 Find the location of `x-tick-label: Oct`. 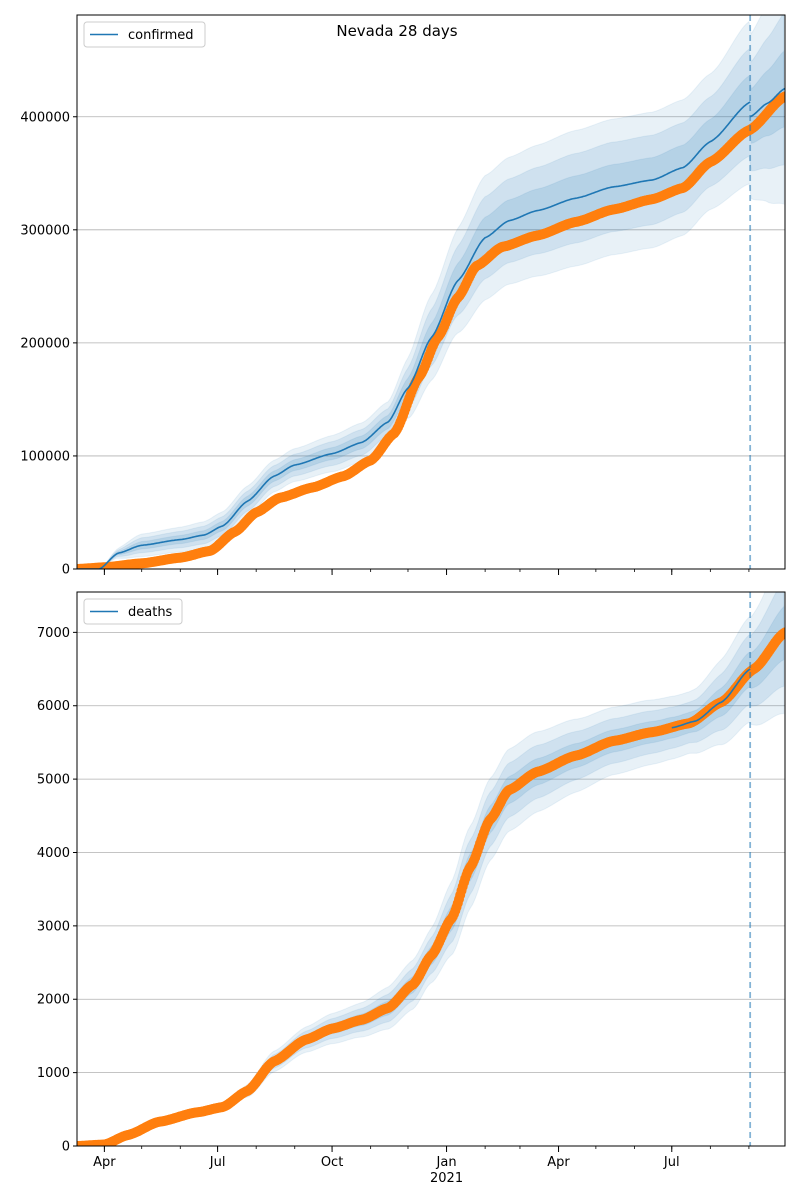

x-tick-label: Oct is located at coordinates (332, 1162).